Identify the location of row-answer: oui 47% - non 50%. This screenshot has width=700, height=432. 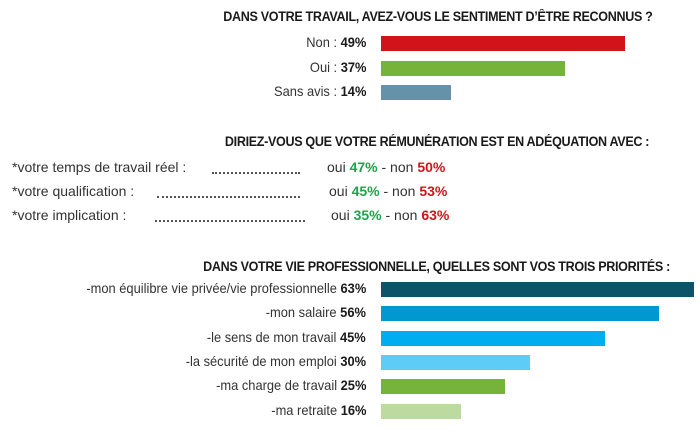
(386, 167).